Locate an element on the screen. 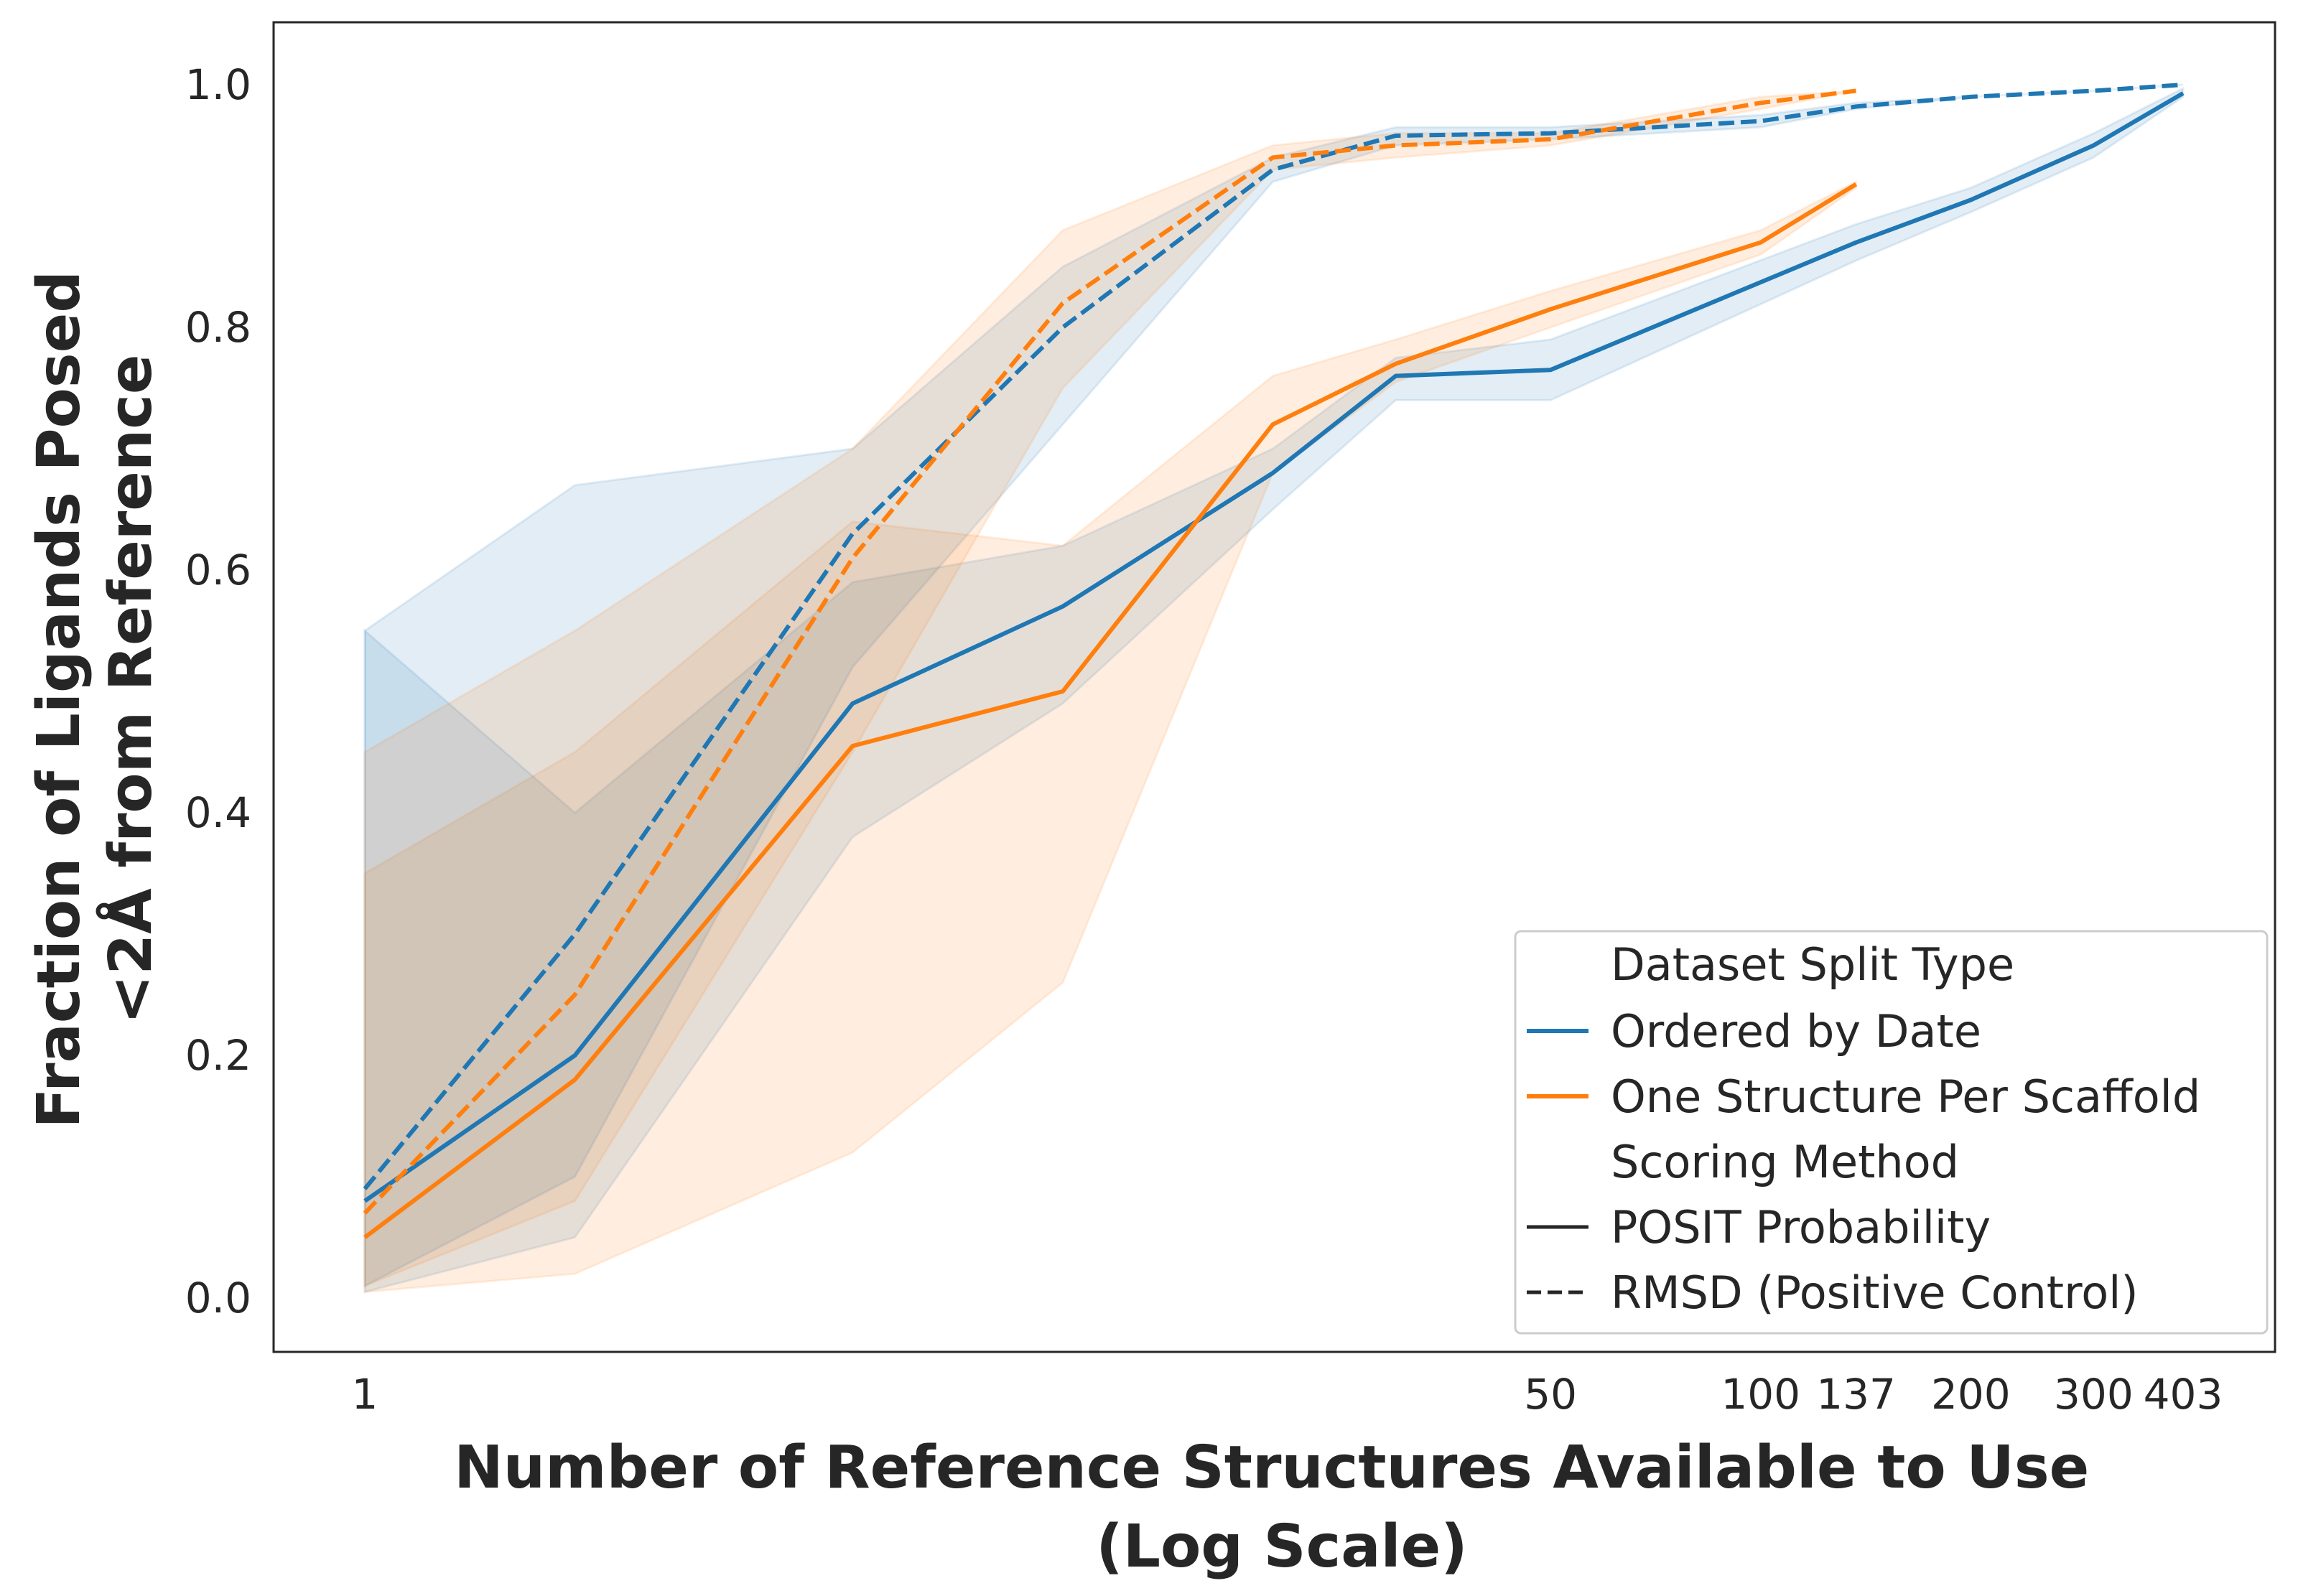 This screenshot has width=2298, height=1596. y-axis-title-line-2: <2Å from Reference is located at coordinates (130, 690).